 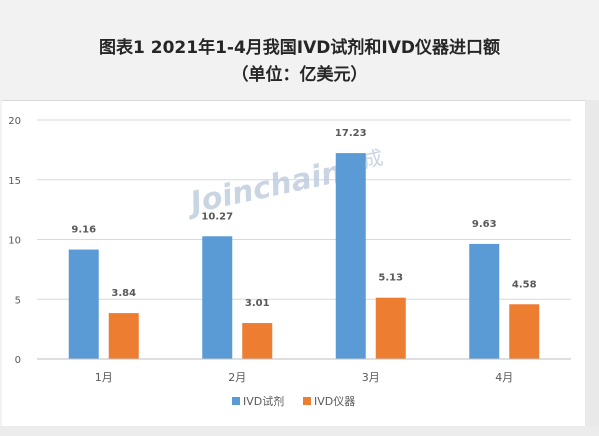 What do you see at coordinates (104, 377) in the screenshot?
I see `x-tick-label: 1月` at bounding box center [104, 377].